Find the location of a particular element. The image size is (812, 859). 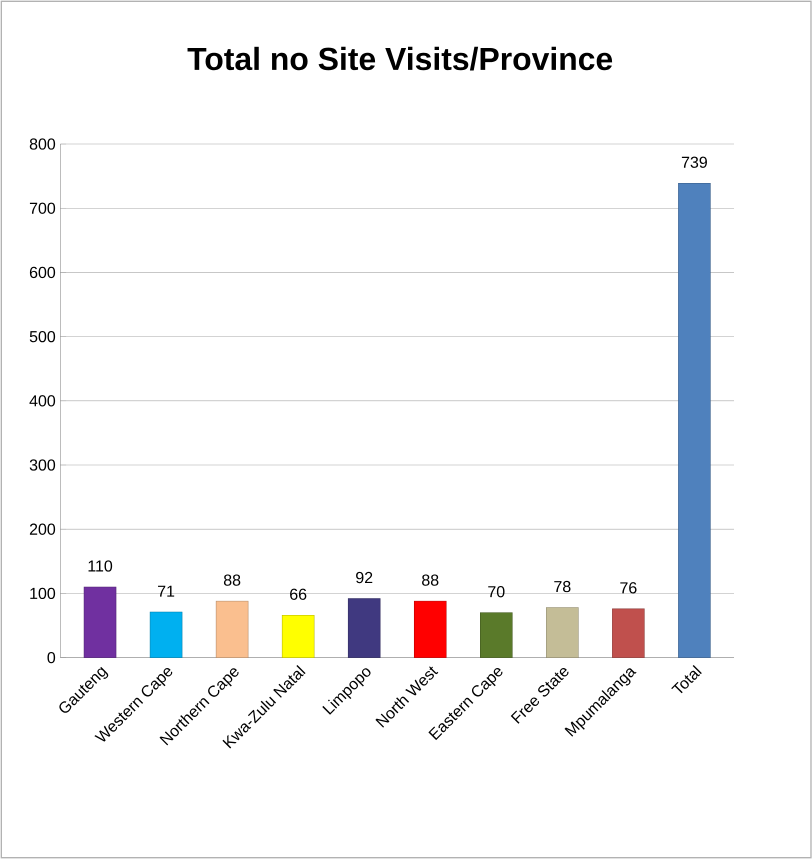

data-label: 78 is located at coordinates (562, 586).